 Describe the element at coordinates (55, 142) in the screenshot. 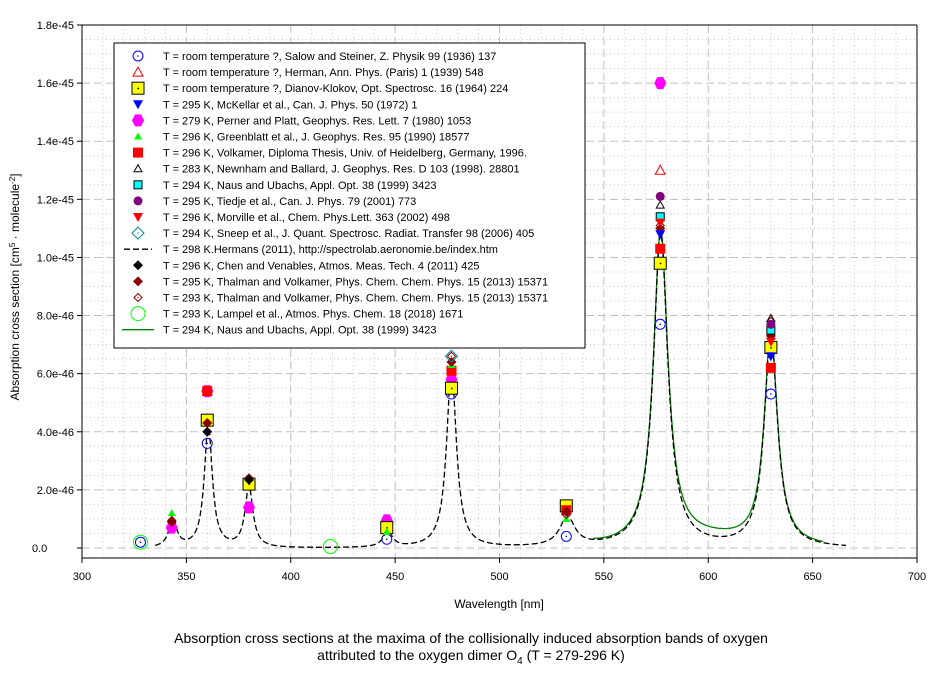

I see `y-tick-label: 1.4e-45` at that location.